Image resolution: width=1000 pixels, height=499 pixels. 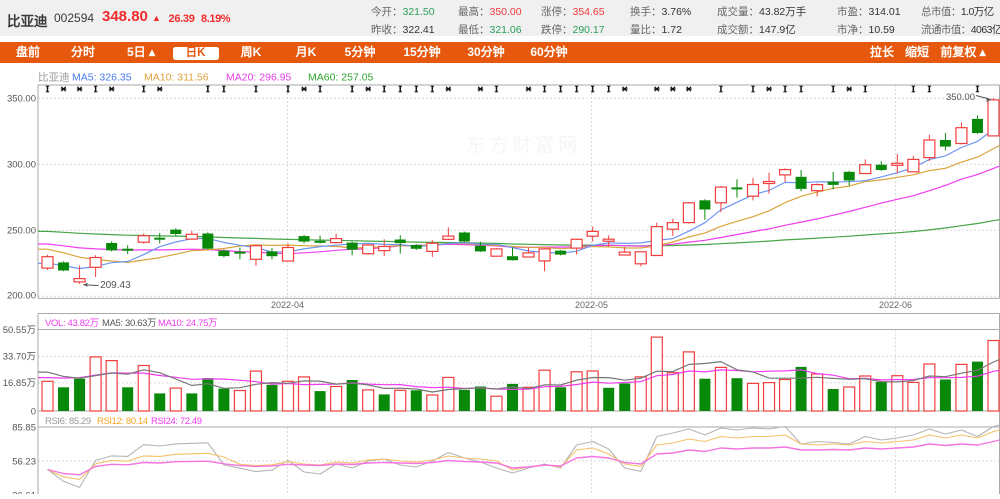 I want to click on svg-text: RSI6: 85.29, so click(x=68, y=421).